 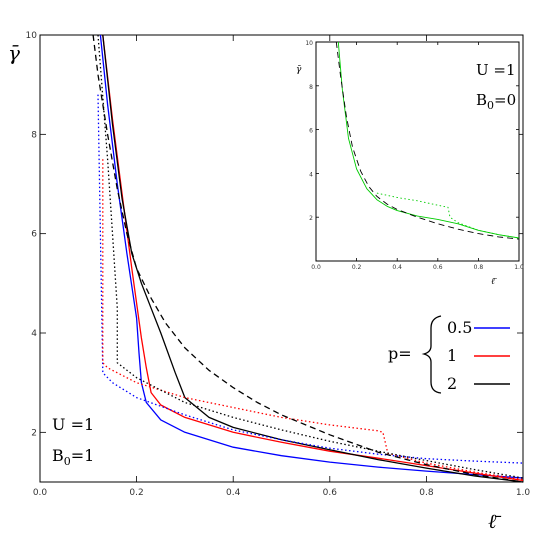 What do you see at coordinates (330, 493) in the screenshot?
I see `main-x-tick-label: 0.6` at bounding box center [330, 493].